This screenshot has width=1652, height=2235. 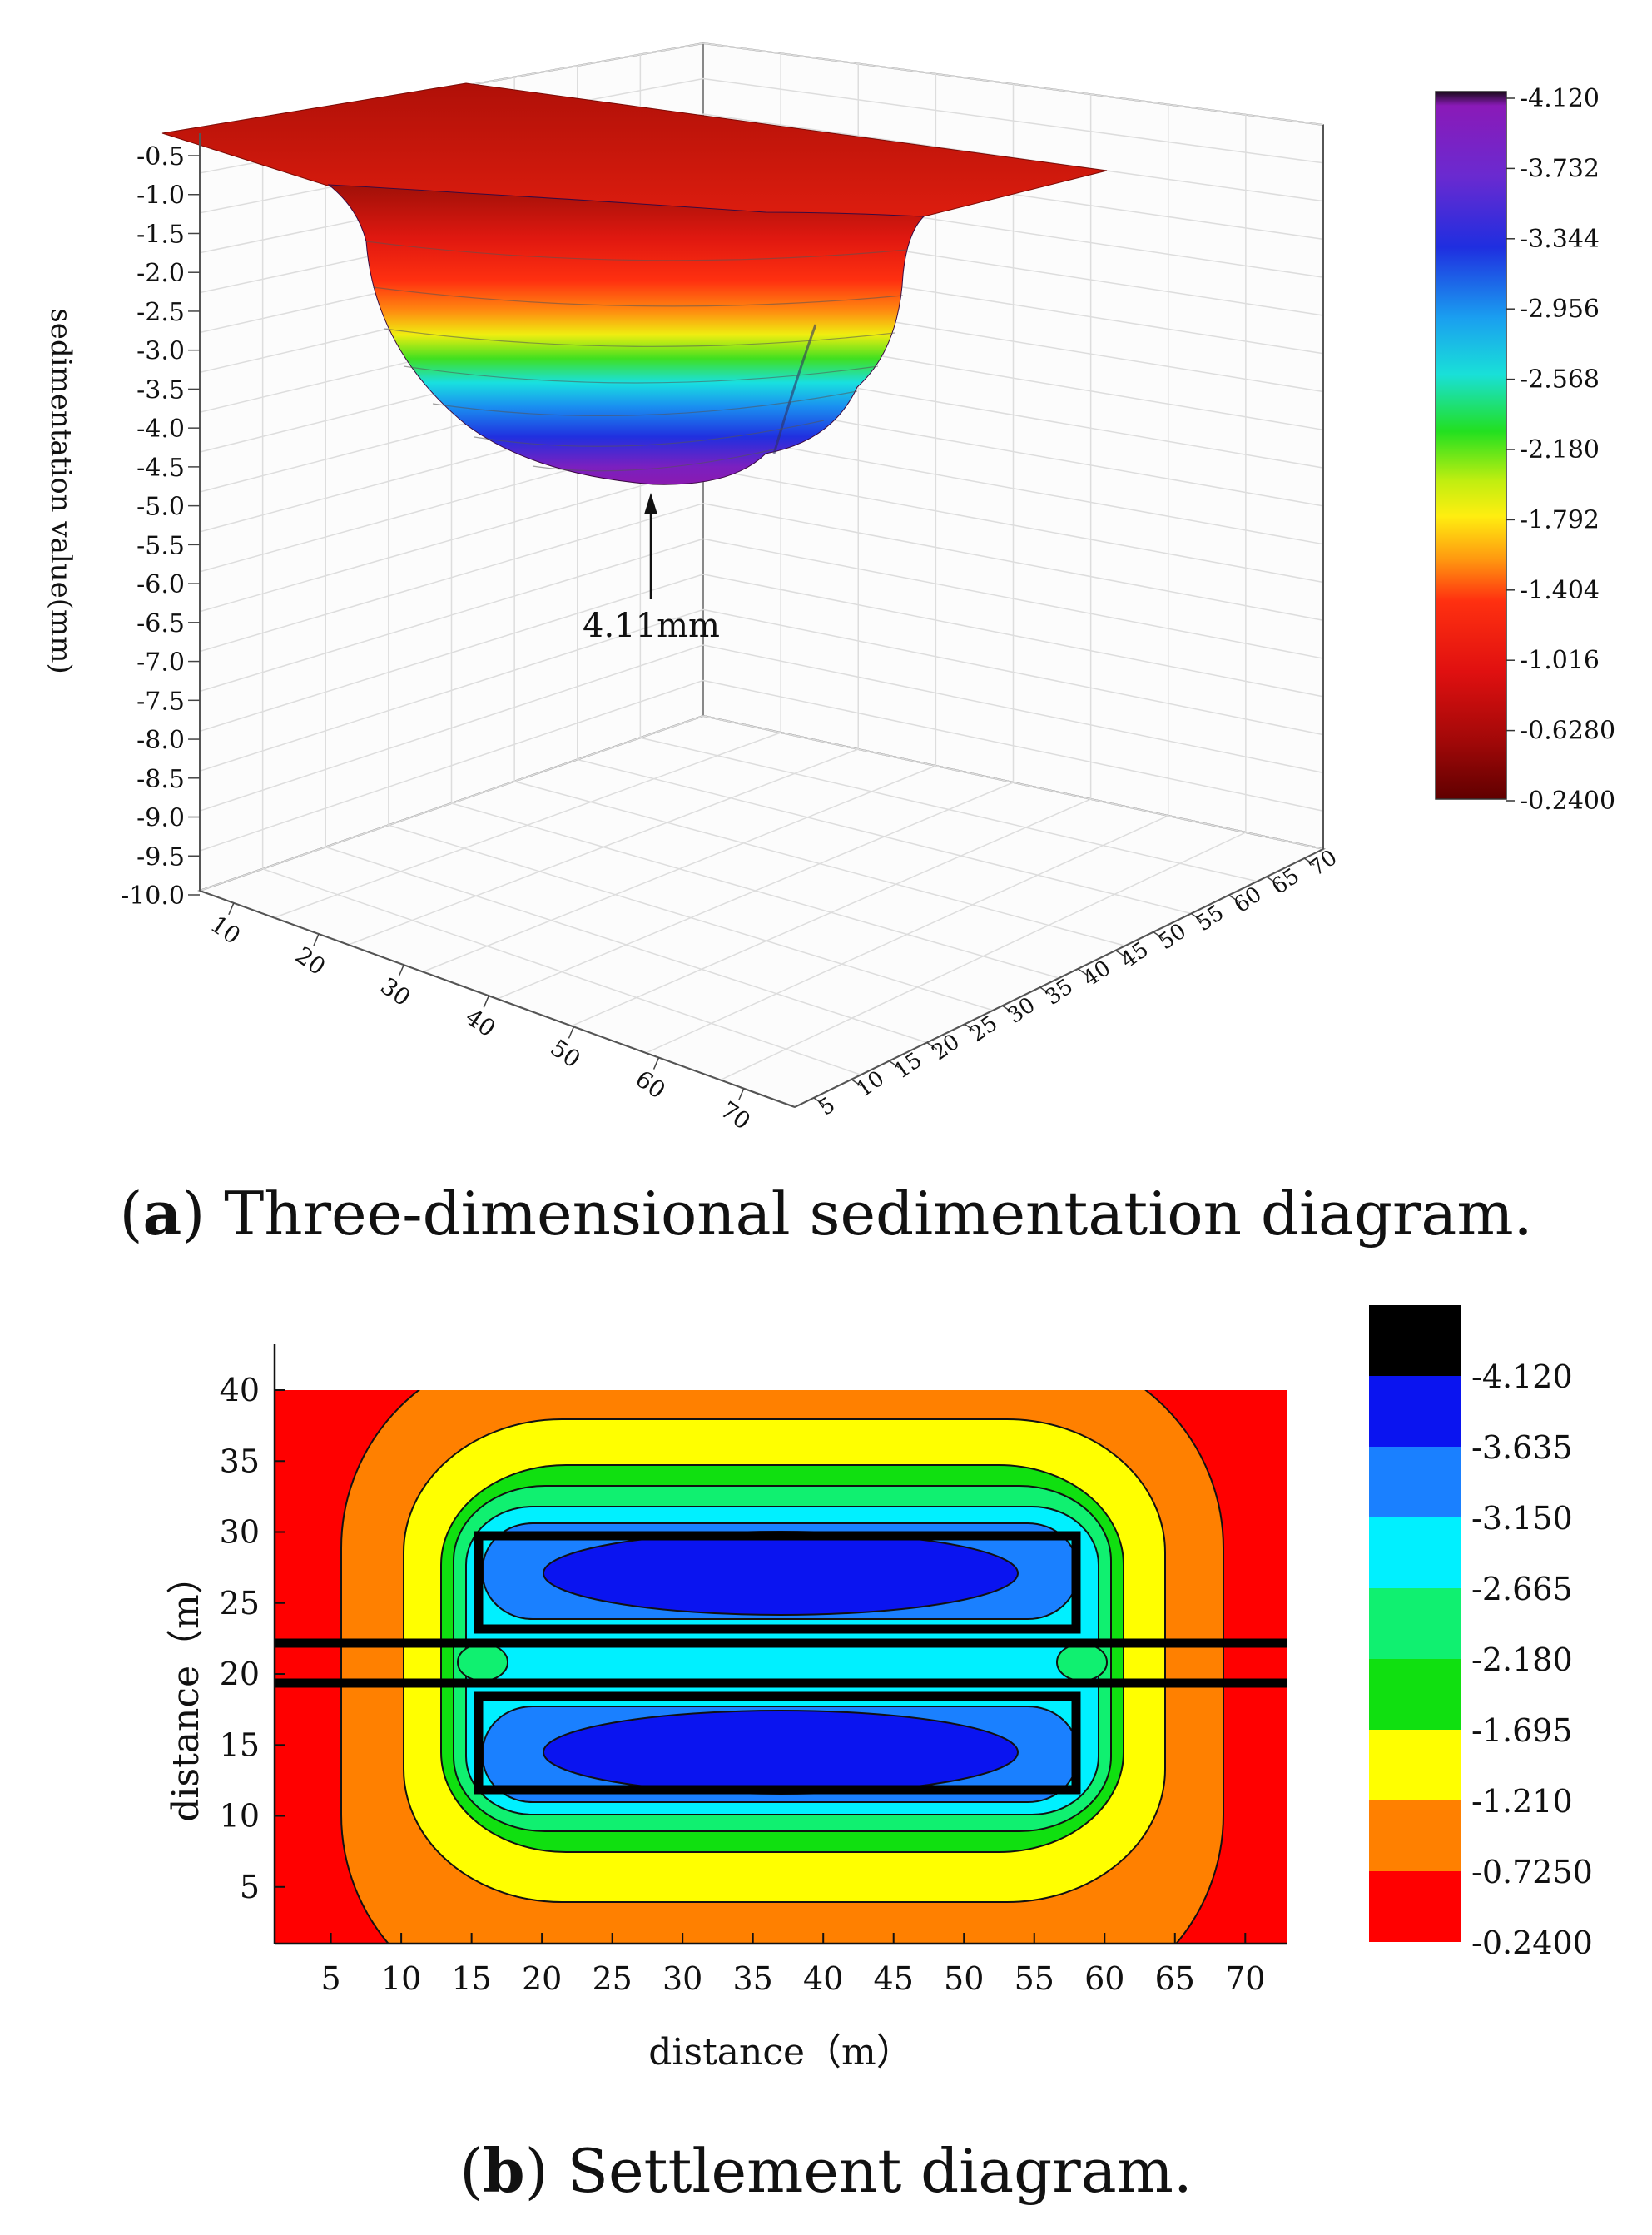 I want to click on colorbar-a-label: -3.732, so click(x=1560, y=168).